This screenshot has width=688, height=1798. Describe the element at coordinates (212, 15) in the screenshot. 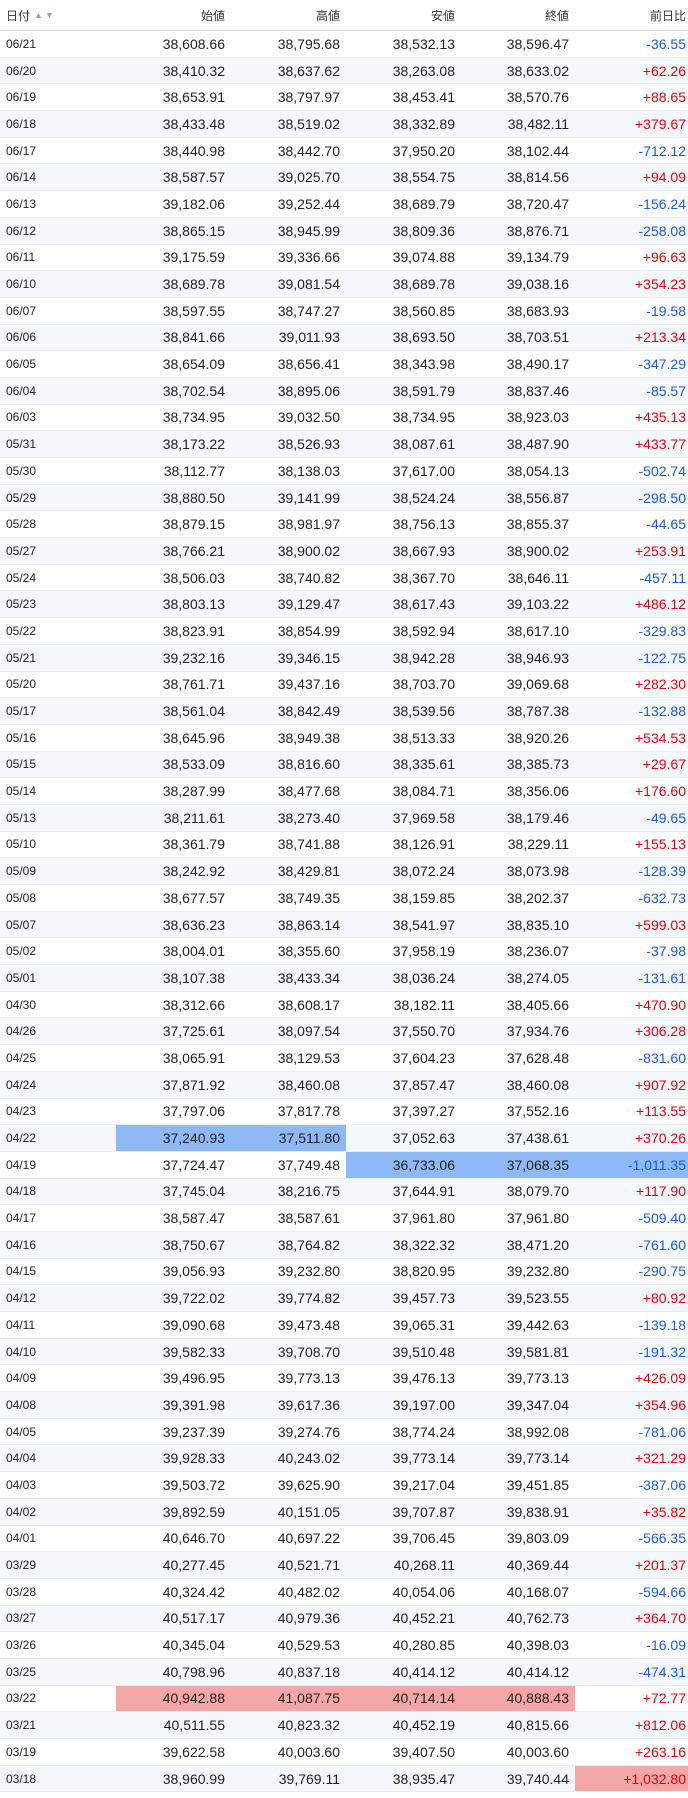

I see `header-open: 始値` at that location.